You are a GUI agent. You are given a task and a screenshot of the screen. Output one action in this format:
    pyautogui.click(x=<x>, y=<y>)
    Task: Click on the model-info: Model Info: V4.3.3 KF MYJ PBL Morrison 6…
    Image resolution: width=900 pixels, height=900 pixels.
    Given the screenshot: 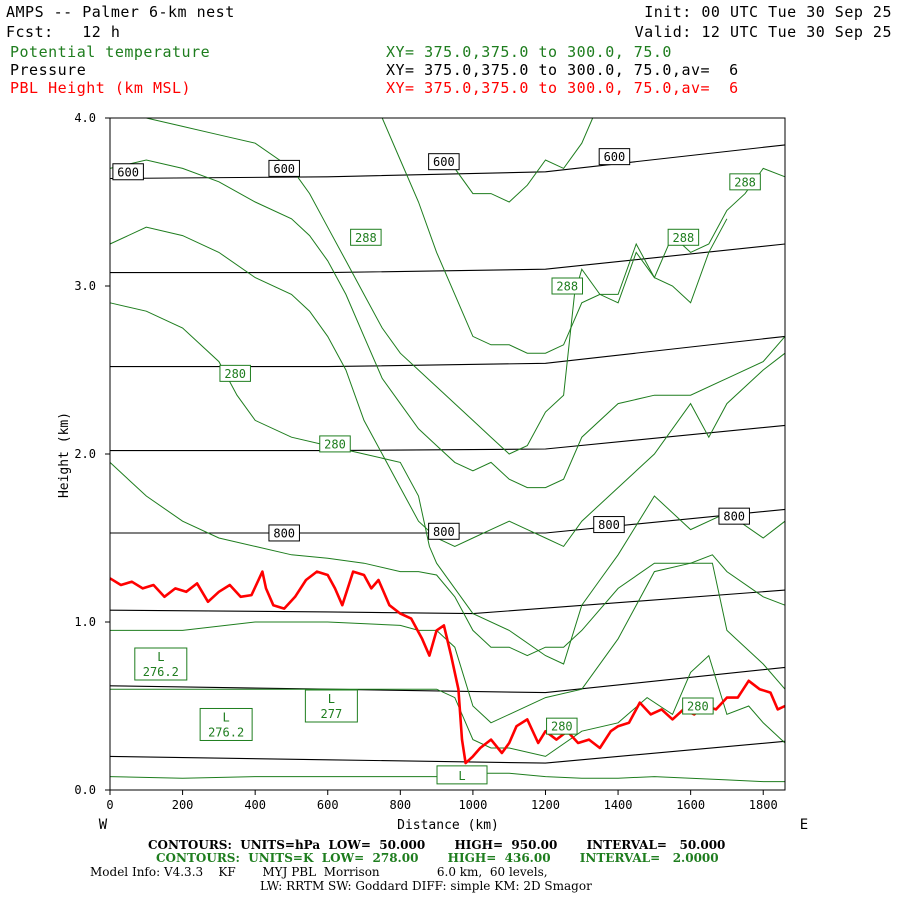 What is the action you would take?
    pyautogui.click(x=319, y=872)
    